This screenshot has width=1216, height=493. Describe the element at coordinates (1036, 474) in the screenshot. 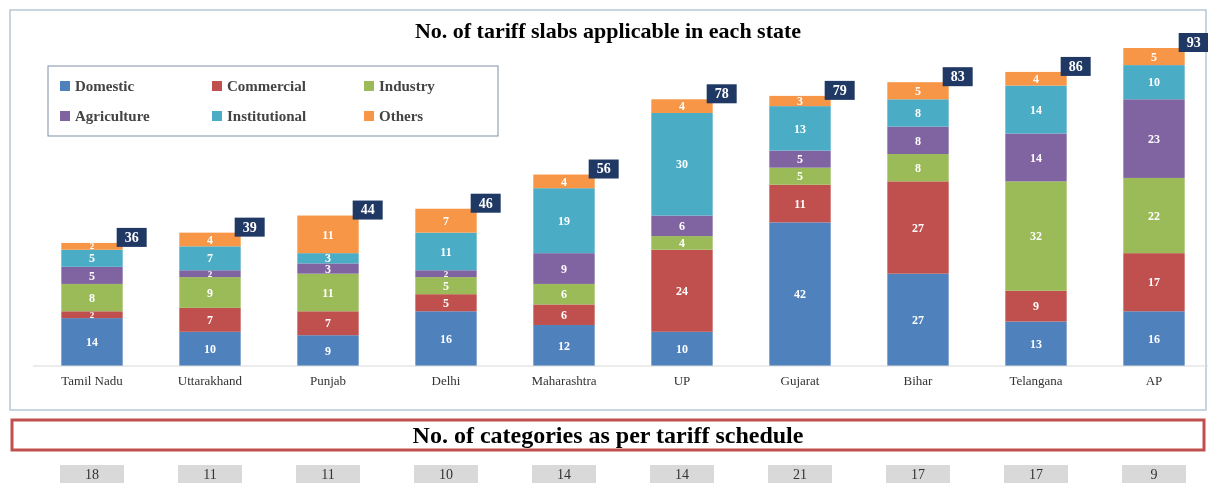

I see `text: 17` at that location.